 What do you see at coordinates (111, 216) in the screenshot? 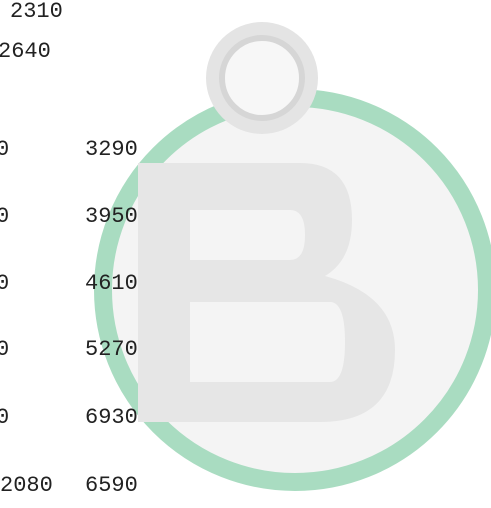
I see `text-cell: 3950` at bounding box center [111, 216].